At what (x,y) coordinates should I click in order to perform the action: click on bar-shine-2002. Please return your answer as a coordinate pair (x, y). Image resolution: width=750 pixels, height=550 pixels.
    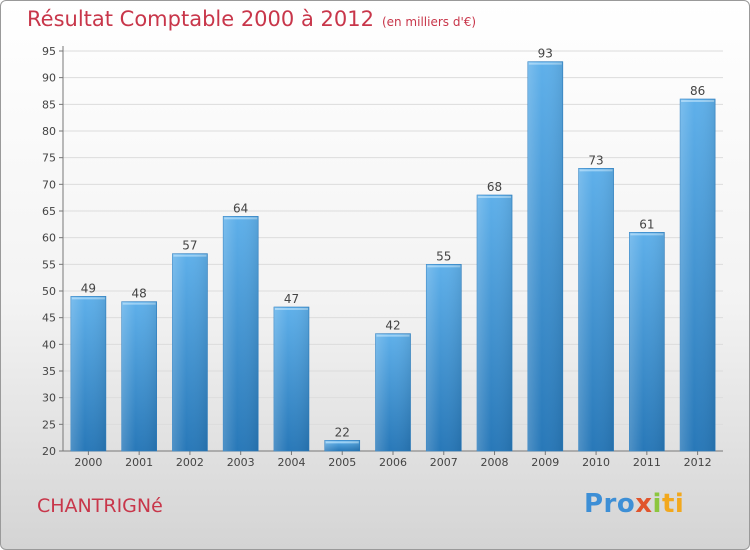
    Looking at the image, I should click on (190, 352).